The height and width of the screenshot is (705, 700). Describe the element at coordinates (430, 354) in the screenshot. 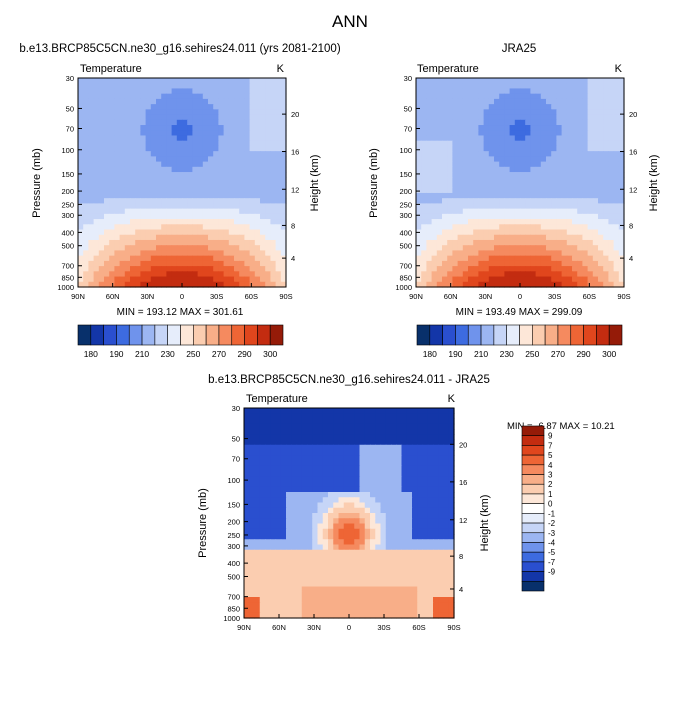

I see `colorbar-label: 180` at that location.